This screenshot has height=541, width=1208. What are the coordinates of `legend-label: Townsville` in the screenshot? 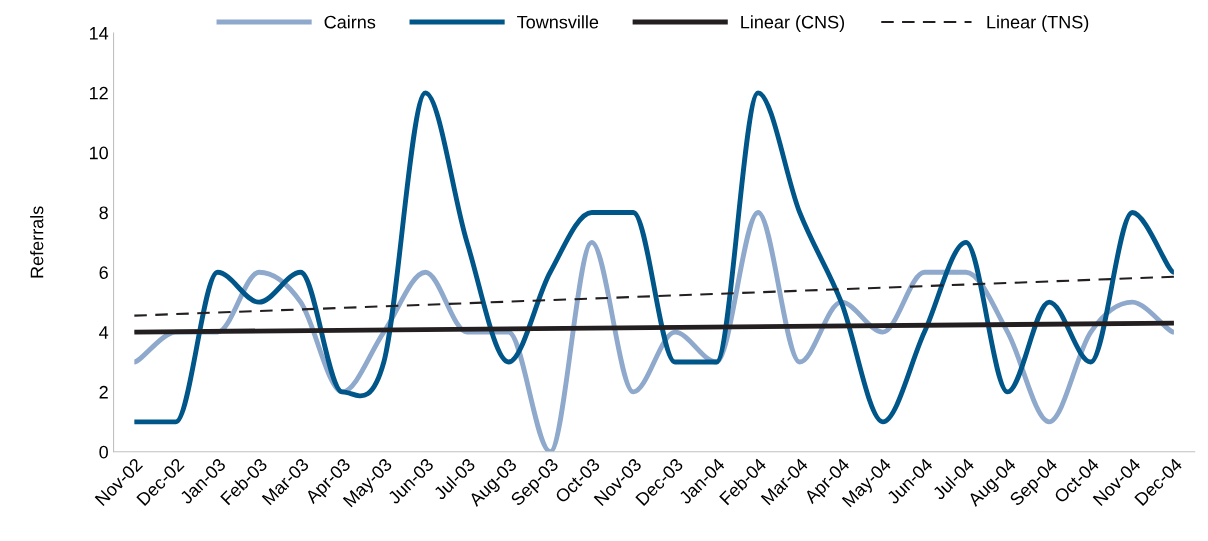 It's located at (558, 22).